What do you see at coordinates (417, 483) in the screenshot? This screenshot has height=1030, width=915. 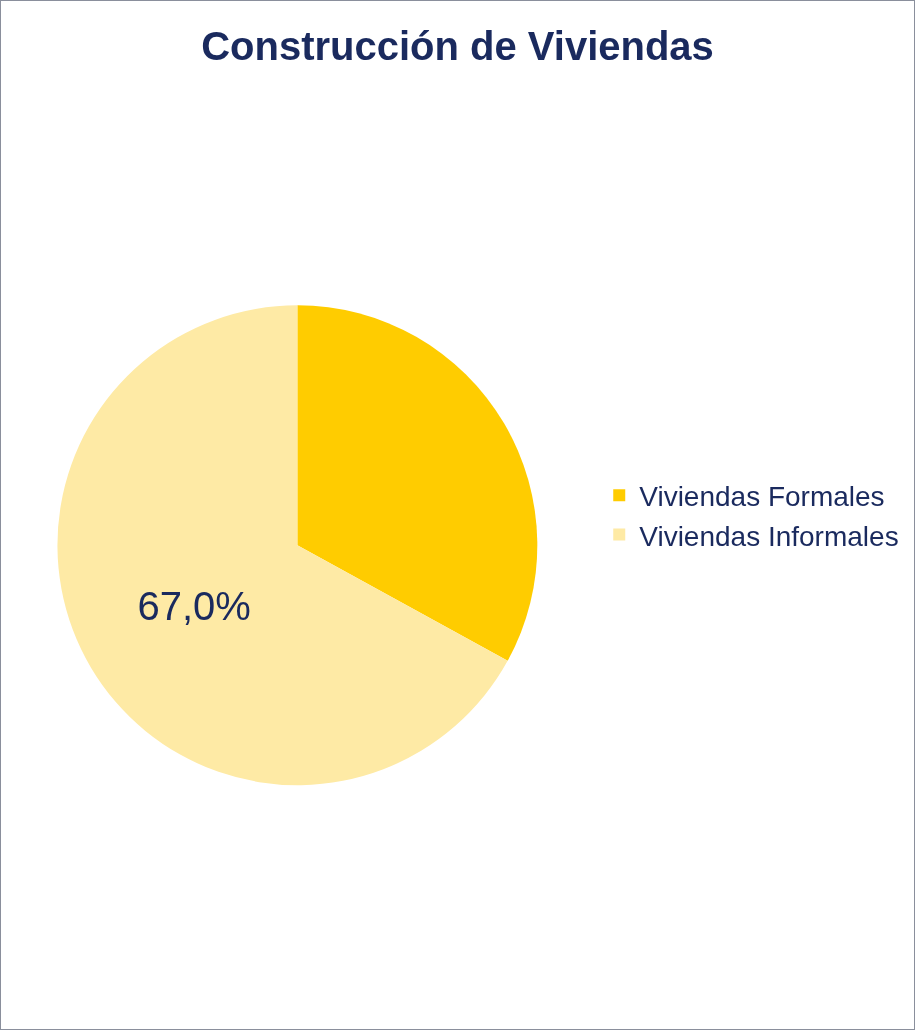 I see `pie-slice` at bounding box center [417, 483].